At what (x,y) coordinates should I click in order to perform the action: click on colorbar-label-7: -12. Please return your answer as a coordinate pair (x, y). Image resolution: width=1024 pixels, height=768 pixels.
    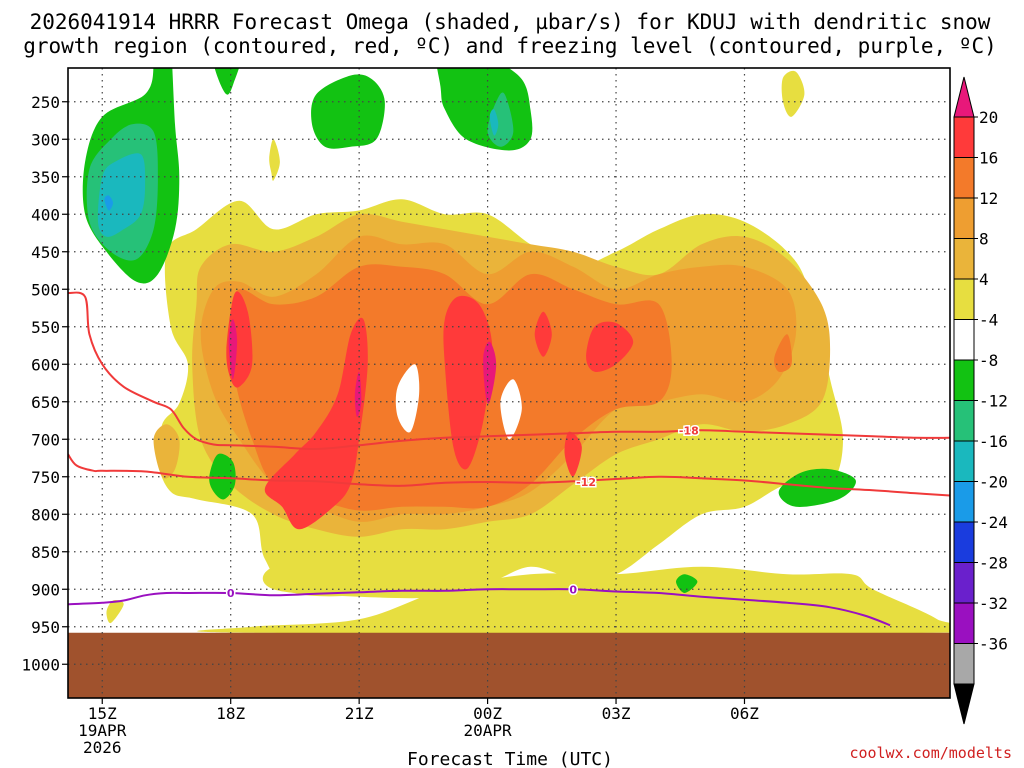
    Looking at the image, I should click on (993, 401).